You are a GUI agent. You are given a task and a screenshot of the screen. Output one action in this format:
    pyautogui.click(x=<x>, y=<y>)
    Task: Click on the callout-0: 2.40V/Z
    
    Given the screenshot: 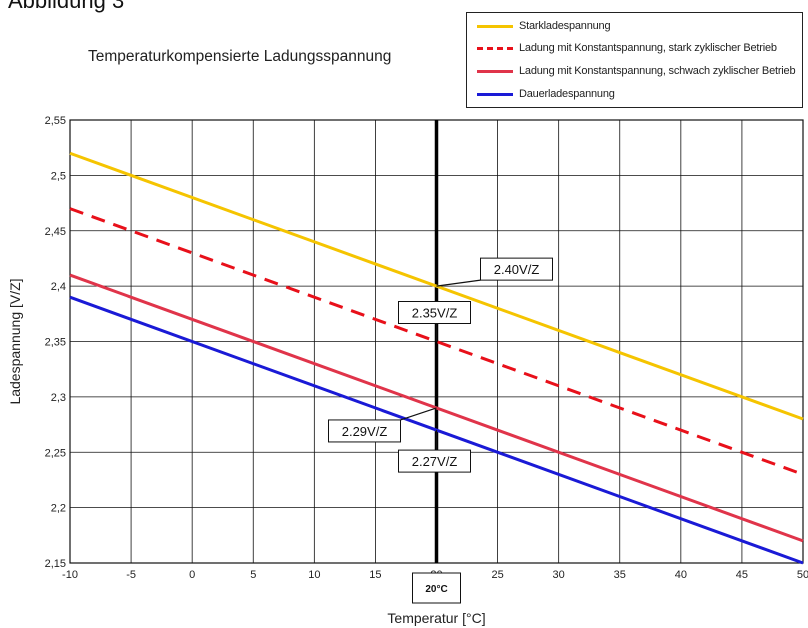 What is the action you would take?
    pyautogui.click(x=494, y=272)
    